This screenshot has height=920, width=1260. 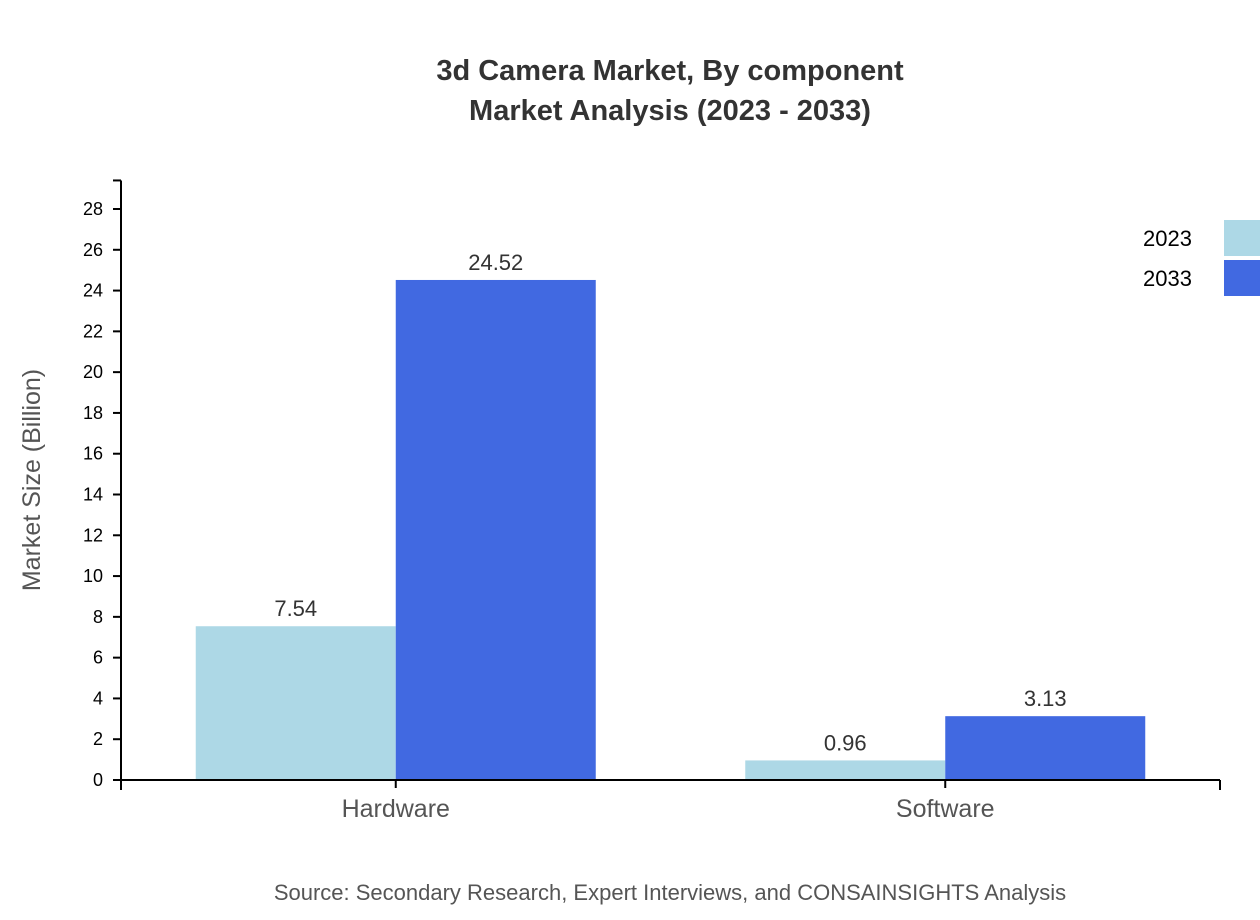 I want to click on data-label: 0.96, so click(x=845, y=742).